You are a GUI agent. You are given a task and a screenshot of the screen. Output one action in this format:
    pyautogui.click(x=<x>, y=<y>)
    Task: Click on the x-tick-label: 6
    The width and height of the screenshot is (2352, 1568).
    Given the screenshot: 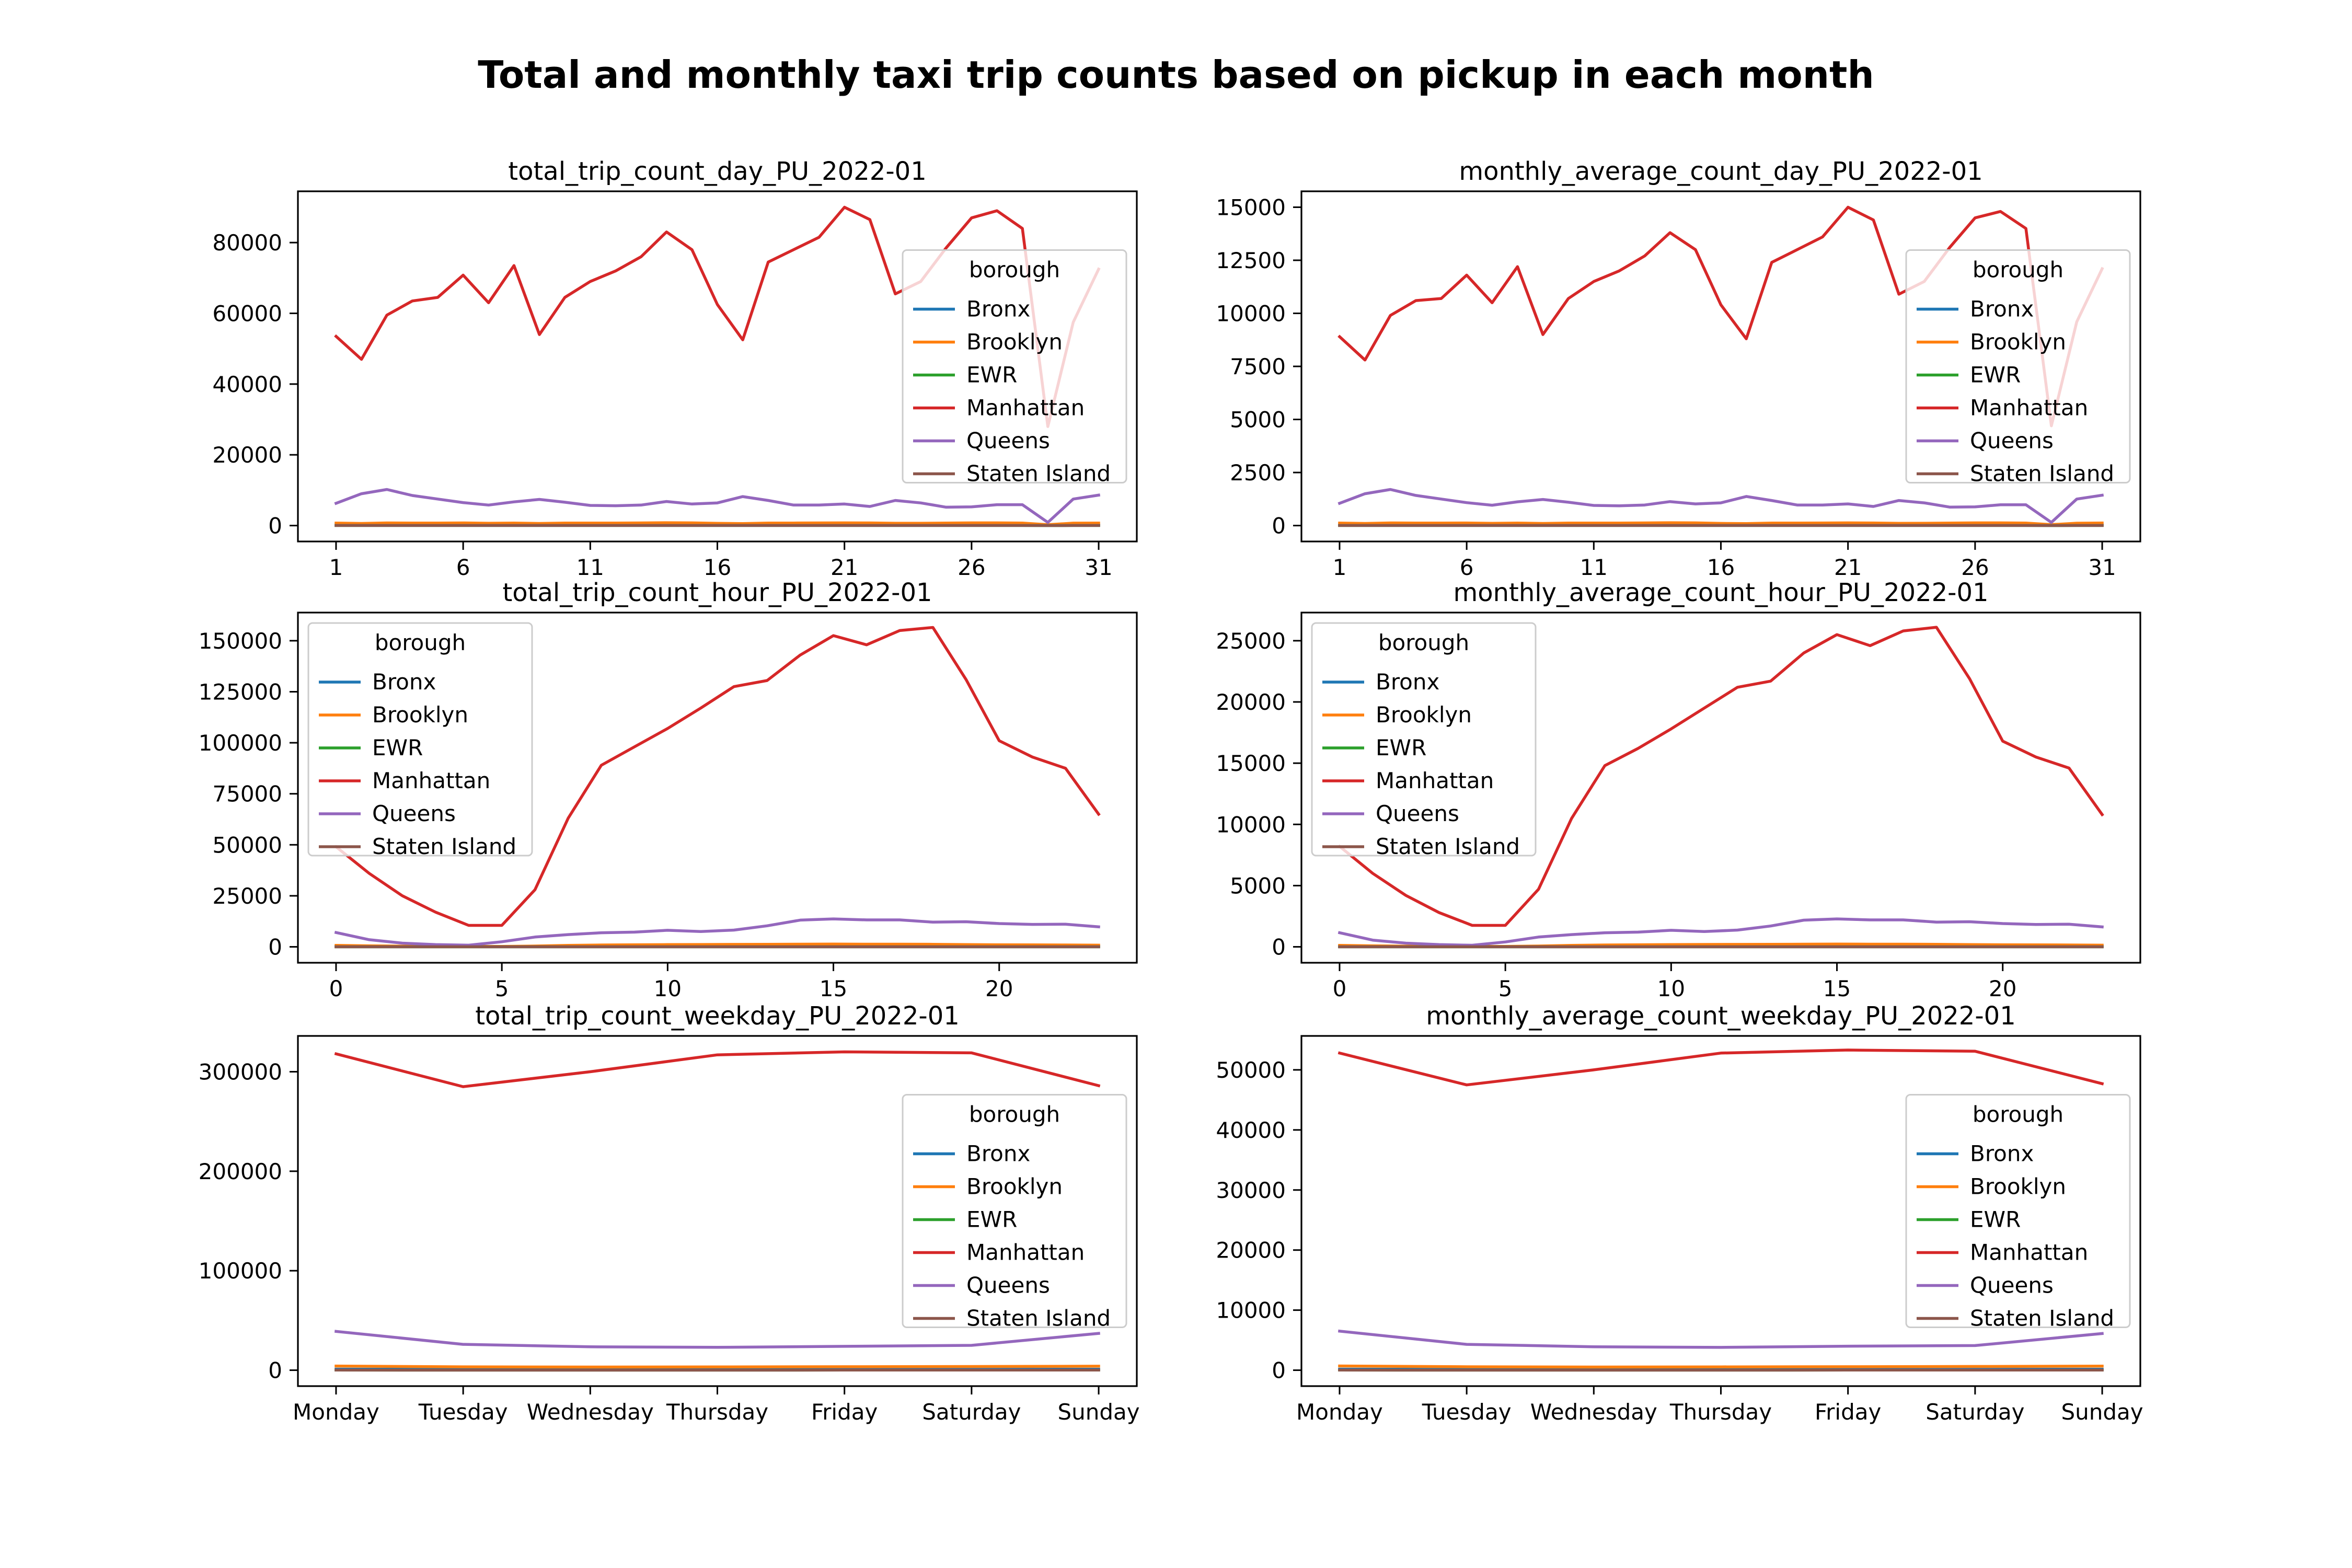 What is the action you would take?
    pyautogui.click(x=1467, y=567)
    